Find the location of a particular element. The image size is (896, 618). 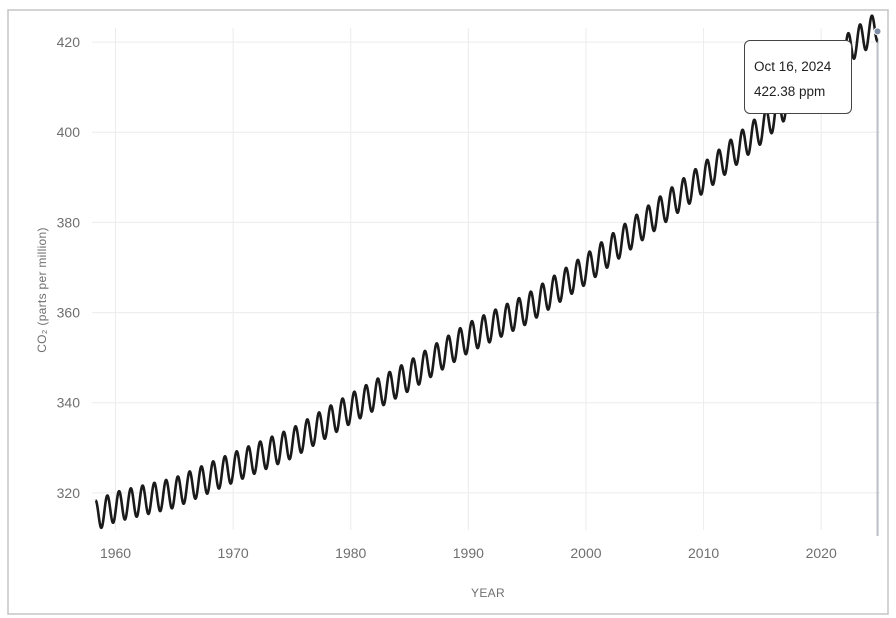

y-tick-label-380: 380 is located at coordinates (69, 222).